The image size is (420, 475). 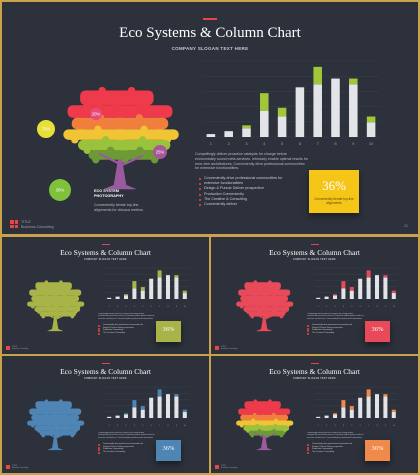 I want to click on thumb-title: Eco Systems & Column Chart, so click(x=314, y=252).